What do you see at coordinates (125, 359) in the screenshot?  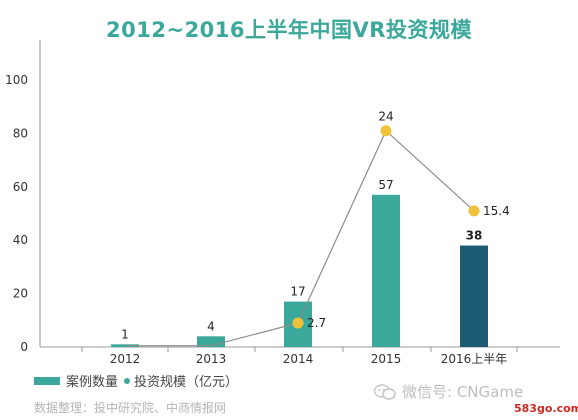 I see `x-tick-label: 2012` at bounding box center [125, 359].